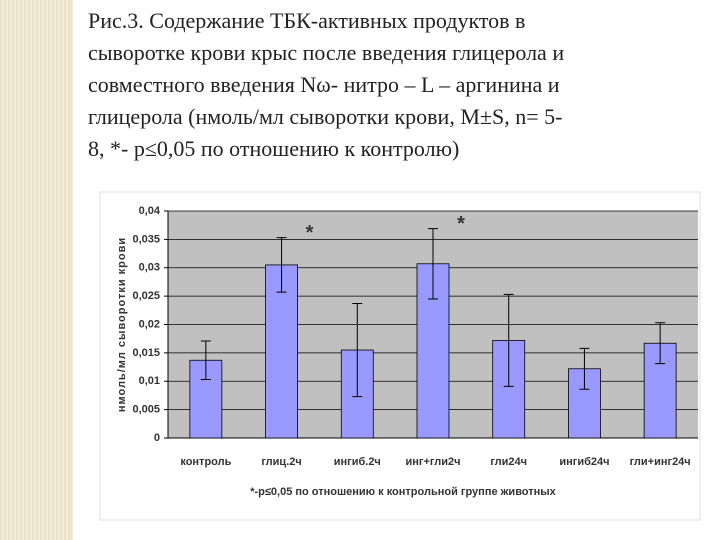  Describe the element at coordinates (146, 410) in the screenshot. I see `y-tick-label: 0,005` at that location.